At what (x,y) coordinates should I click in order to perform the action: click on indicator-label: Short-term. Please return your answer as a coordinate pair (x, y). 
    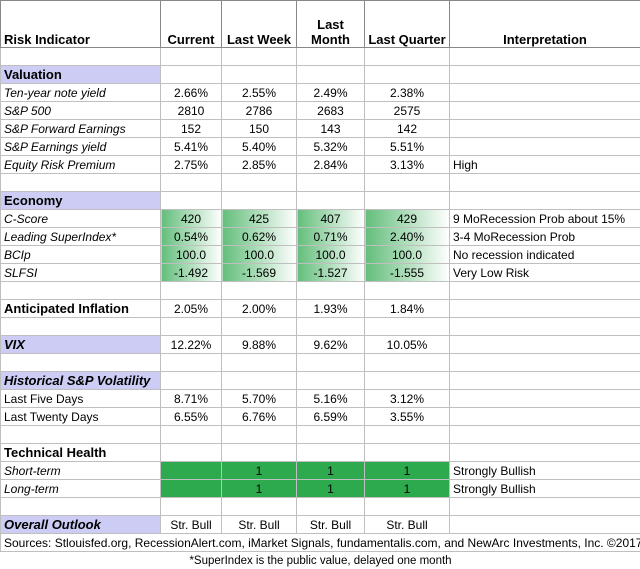
    Looking at the image, I should click on (80, 470).